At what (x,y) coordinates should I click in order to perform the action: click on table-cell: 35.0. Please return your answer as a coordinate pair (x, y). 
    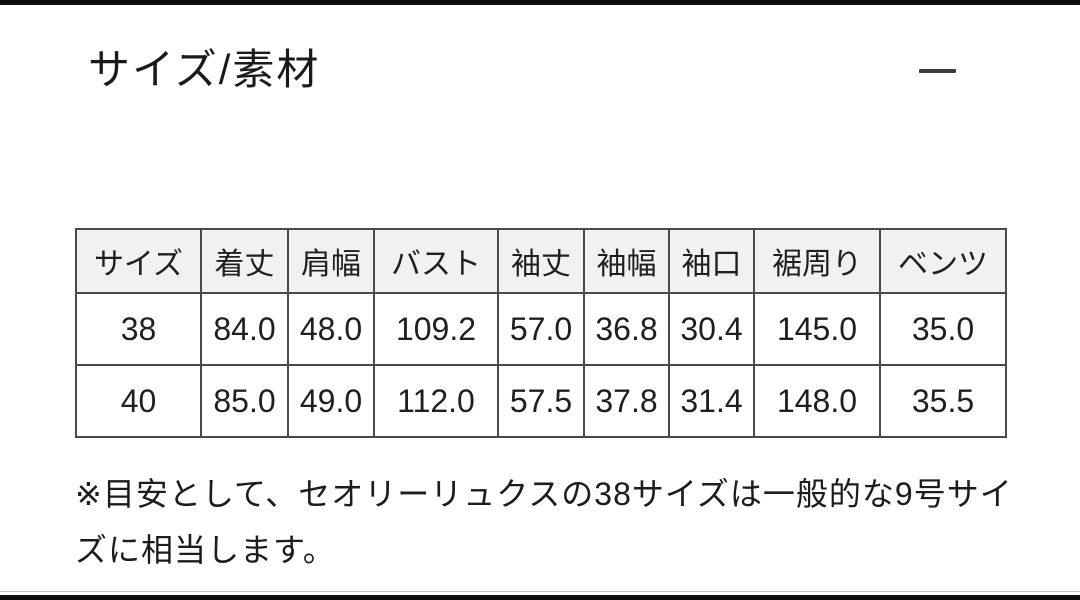
    Looking at the image, I should click on (943, 329).